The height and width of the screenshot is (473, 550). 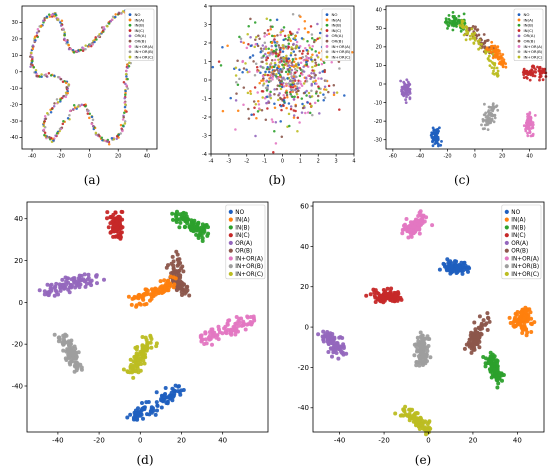 I want to click on x-tick-label: -40, so click(x=420, y=157).